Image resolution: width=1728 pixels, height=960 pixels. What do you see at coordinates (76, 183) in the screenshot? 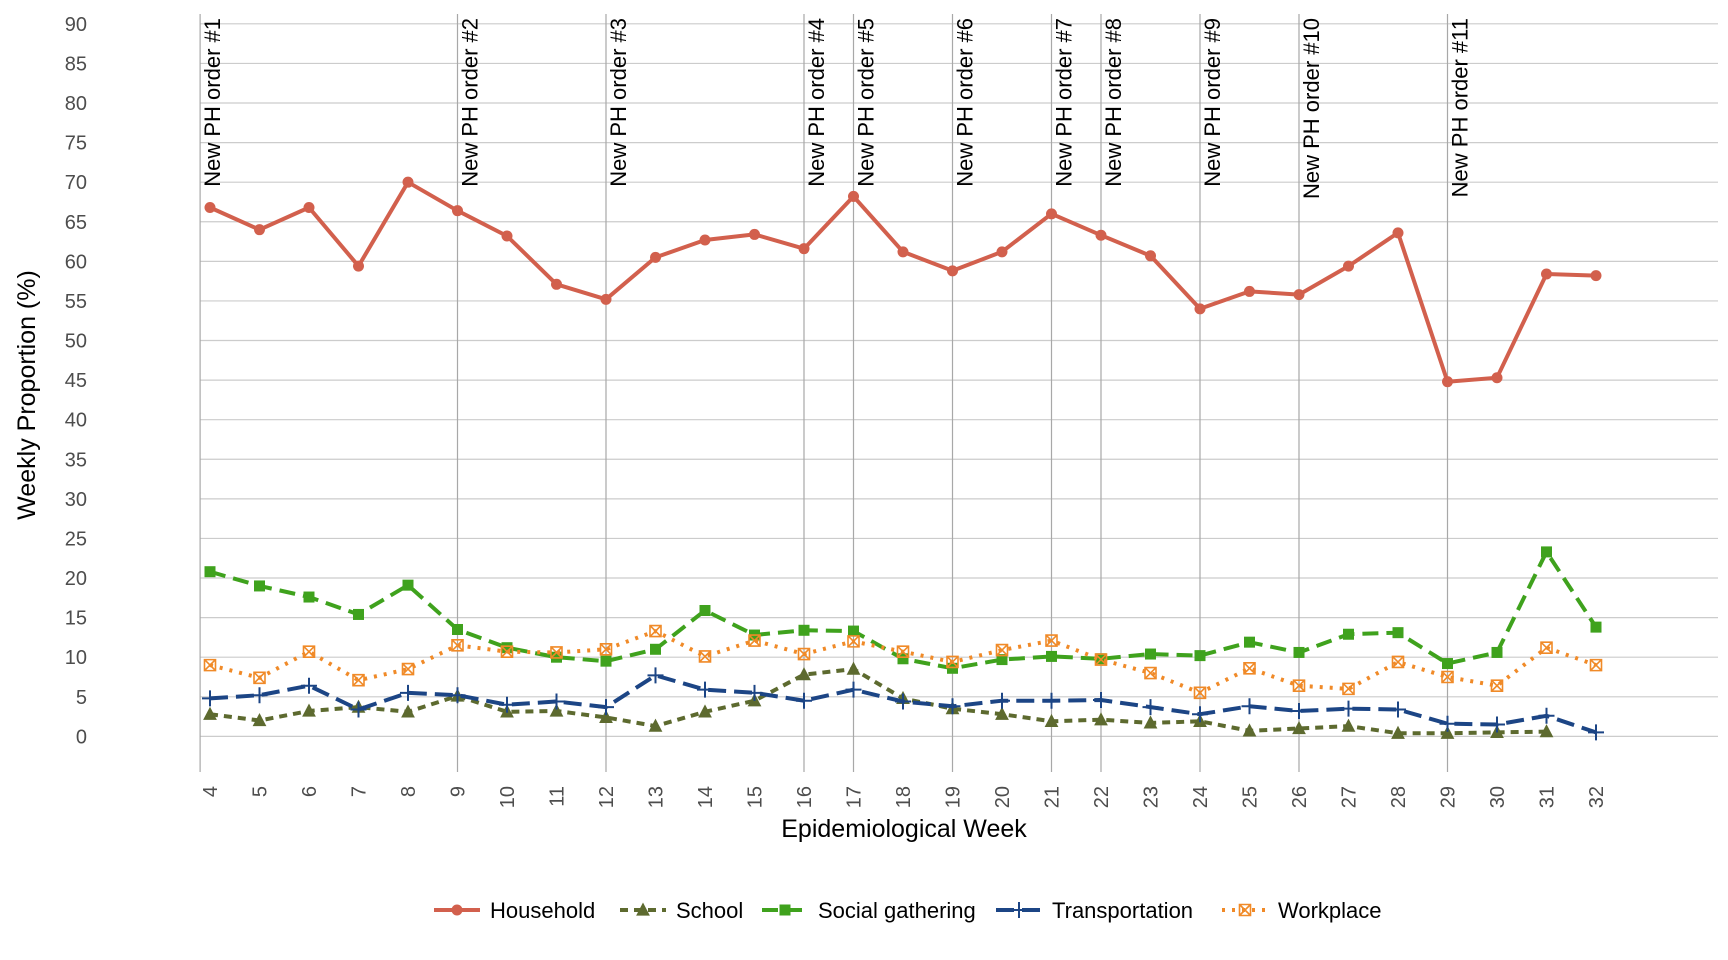
I see `y-tick-label: 70` at bounding box center [76, 183].